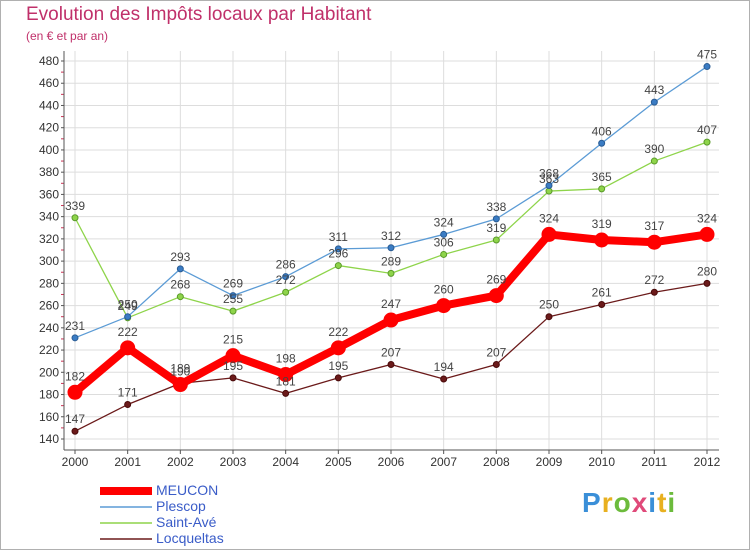  I want to click on legend-label-meucon: MEUCON, so click(187, 490).